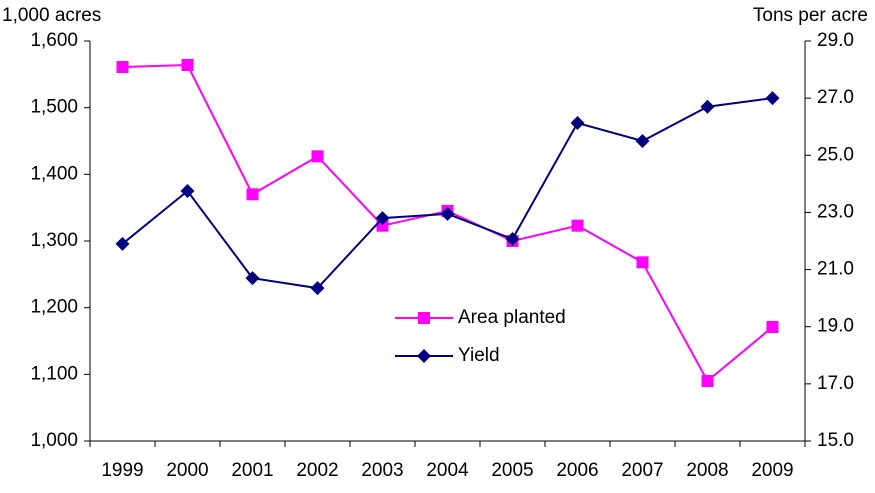  I want to click on y-tick-label: 1,400, so click(54, 173).